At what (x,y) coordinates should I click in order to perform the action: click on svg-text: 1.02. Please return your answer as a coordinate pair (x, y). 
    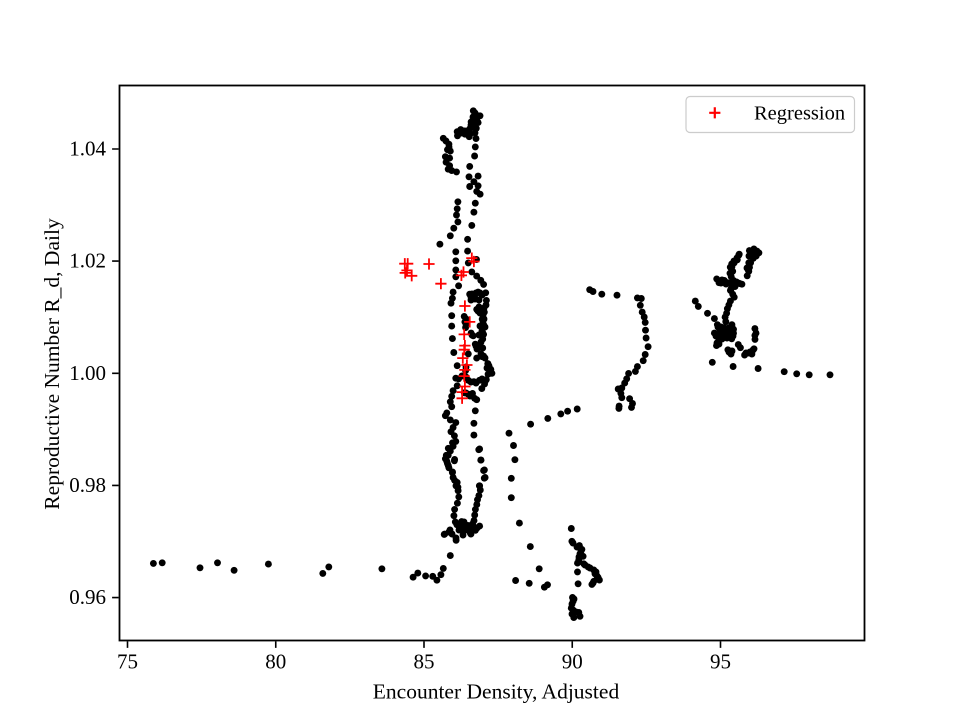
    Looking at the image, I should click on (87, 261).